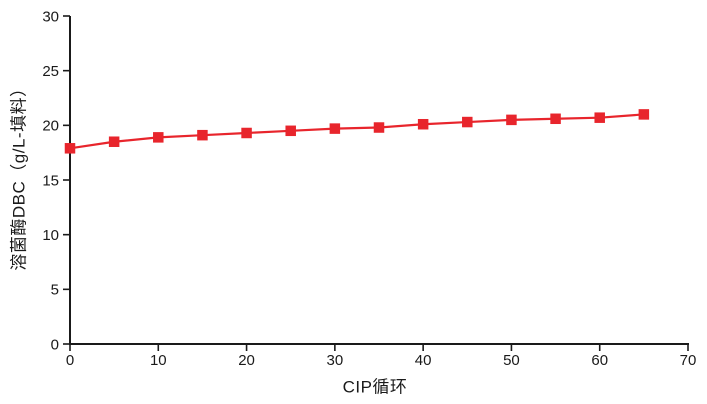 This screenshot has height=404, width=707. What do you see at coordinates (55, 290) in the screenshot?
I see `y-tick-label: 5` at bounding box center [55, 290].